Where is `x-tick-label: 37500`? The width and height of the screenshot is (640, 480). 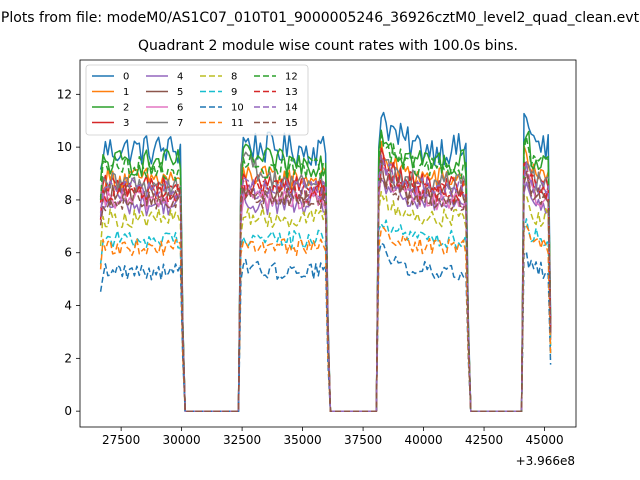 x-tick-label: 37500 is located at coordinates (363, 440).